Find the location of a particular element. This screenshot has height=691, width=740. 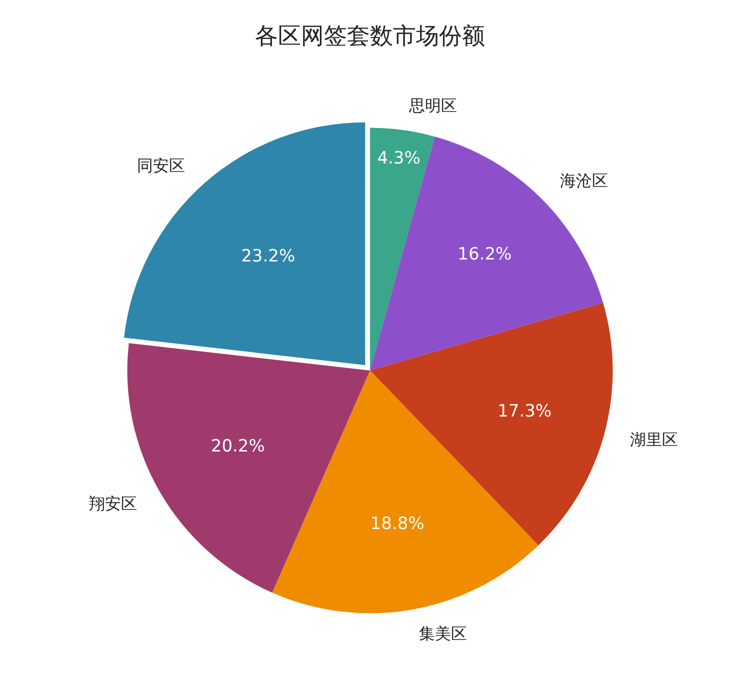

slice-label: 湖里区 is located at coordinates (654, 439).